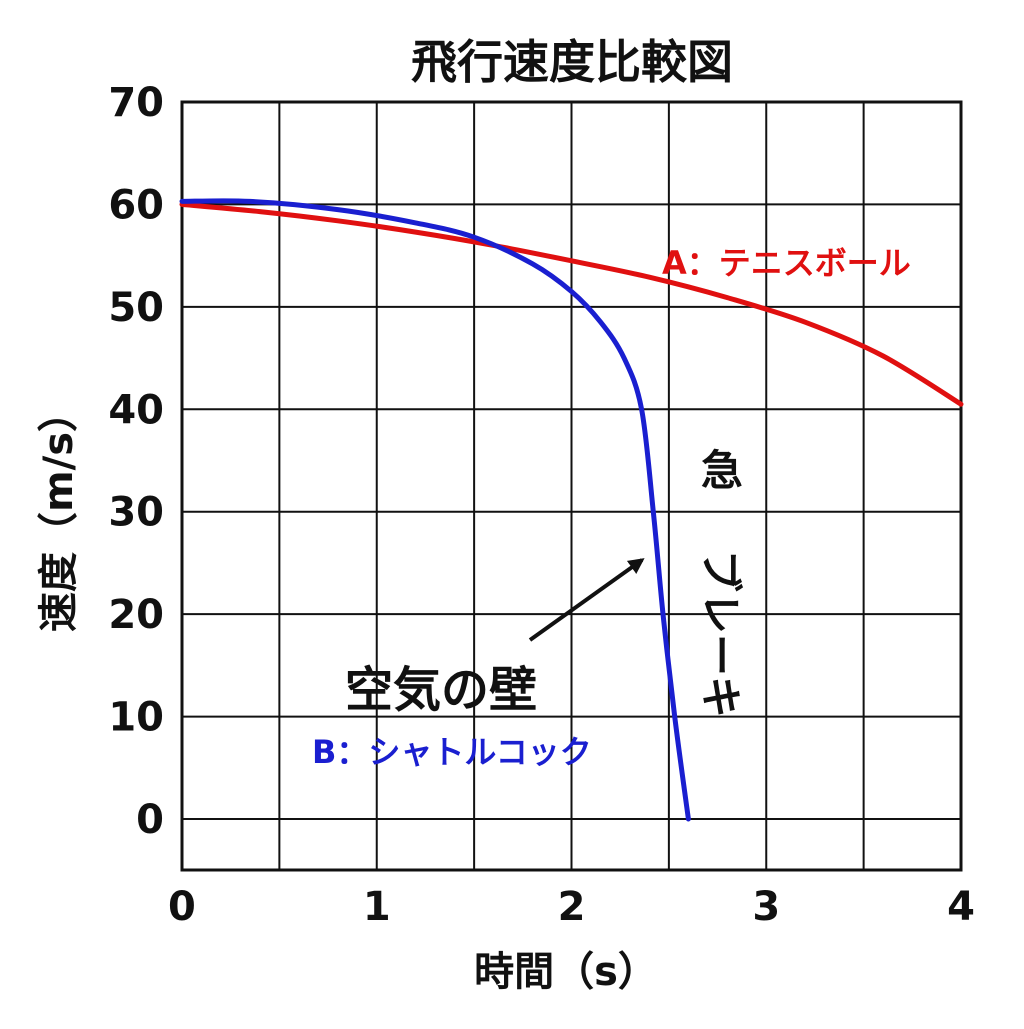  I want to click on y-tick-label: 50, so click(136, 308).